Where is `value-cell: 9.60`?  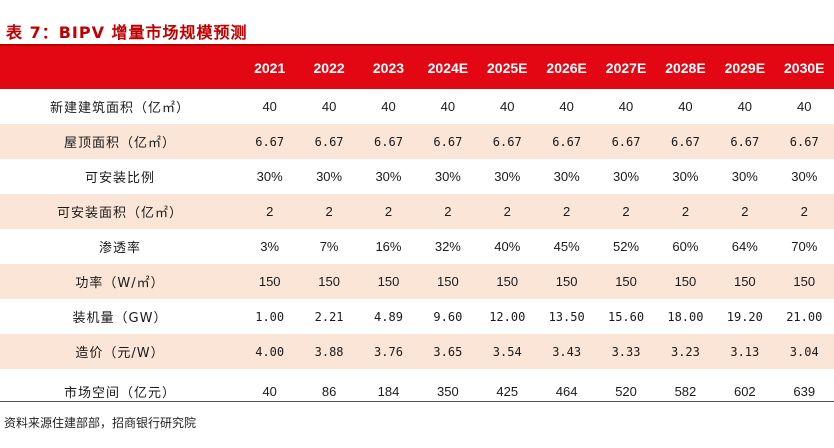
value-cell: 9.60 is located at coordinates (448, 316).